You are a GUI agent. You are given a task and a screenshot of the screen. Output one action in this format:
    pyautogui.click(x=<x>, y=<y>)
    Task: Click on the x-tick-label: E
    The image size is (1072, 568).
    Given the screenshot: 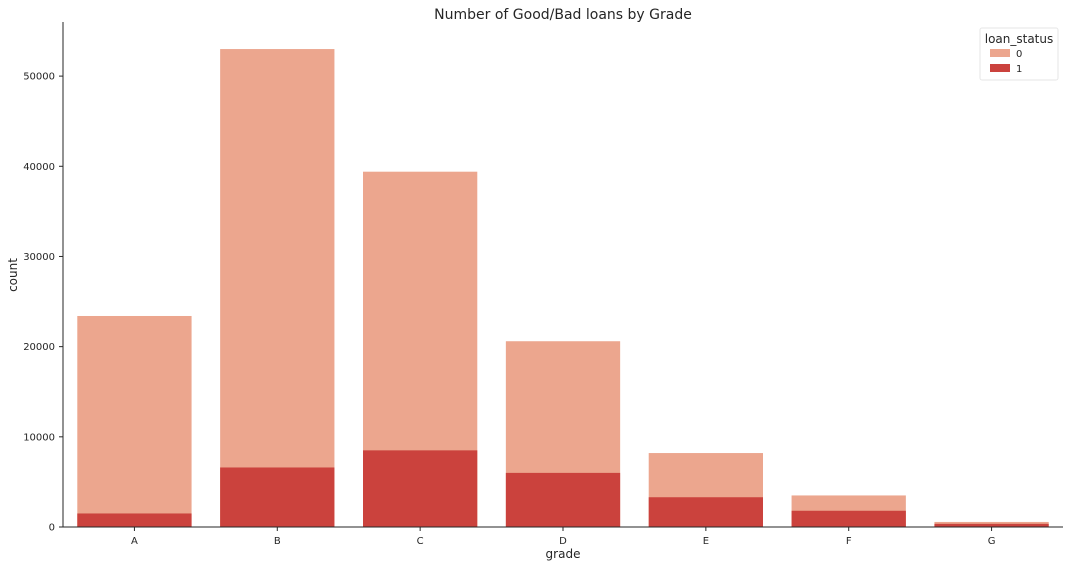 What is the action you would take?
    pyautogui.click(x=706, y=541)
    